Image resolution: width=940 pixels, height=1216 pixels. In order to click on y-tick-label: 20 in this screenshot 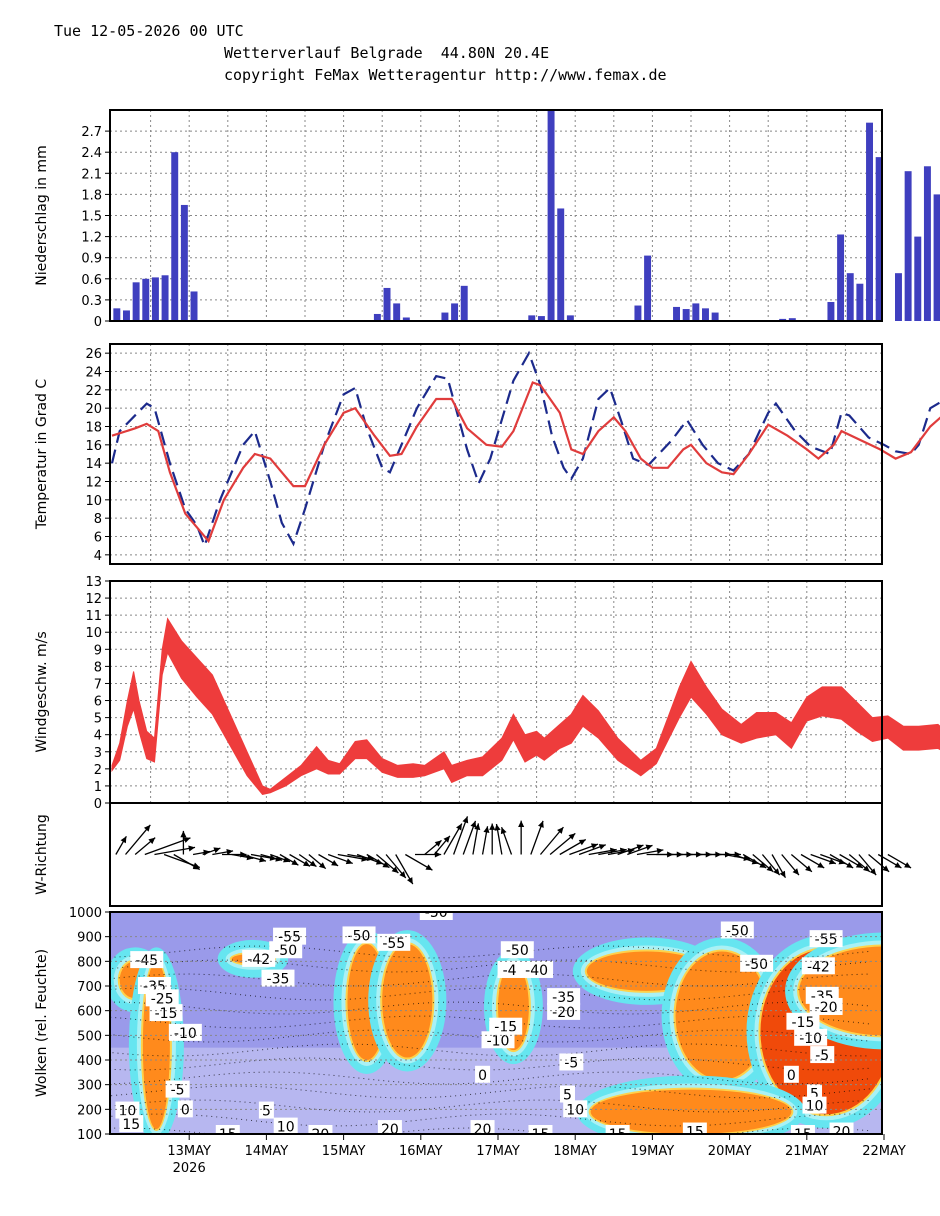, I will do `click(93, 409)`.